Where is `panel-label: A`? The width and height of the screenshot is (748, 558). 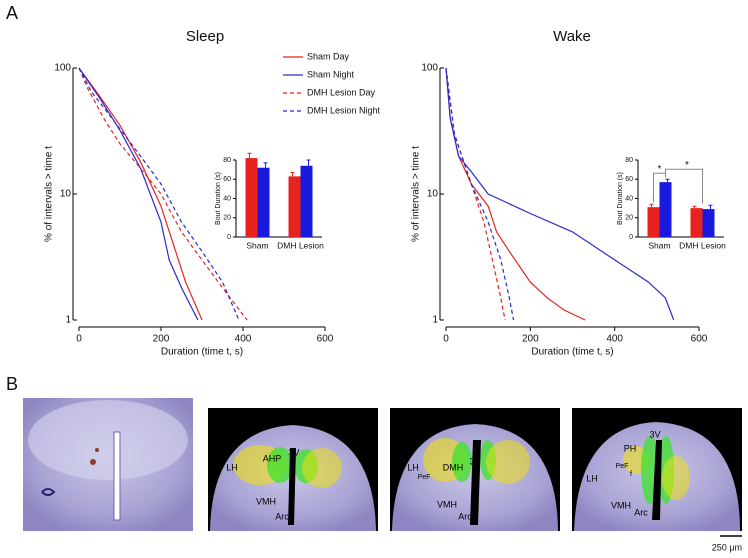 panel-label: A is located at coordinates (12, 13).